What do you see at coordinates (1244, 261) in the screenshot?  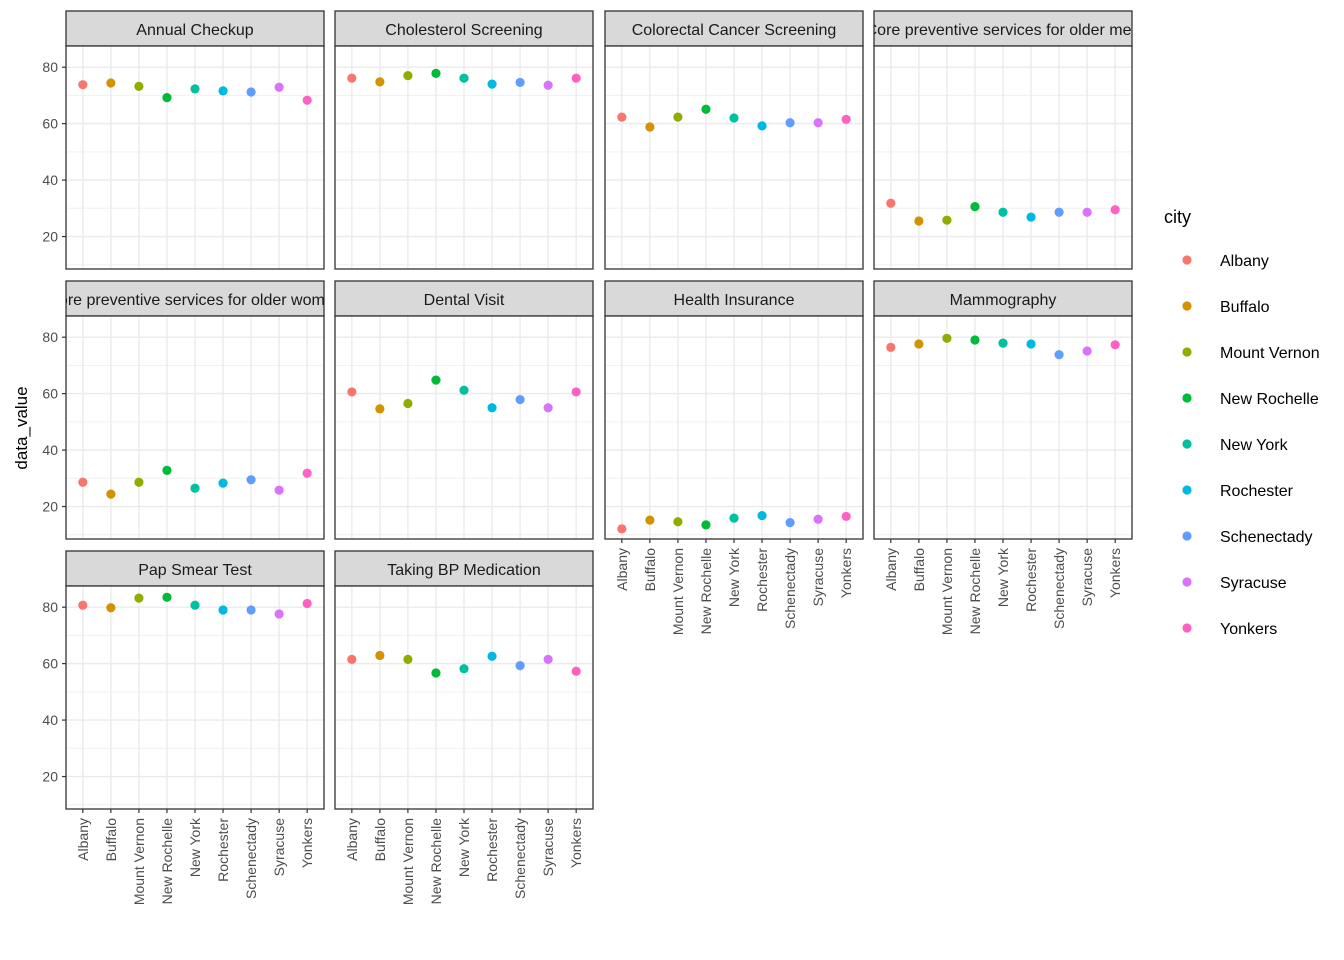 I see `legend-label: Albany` at bounding box center [1244, 261].